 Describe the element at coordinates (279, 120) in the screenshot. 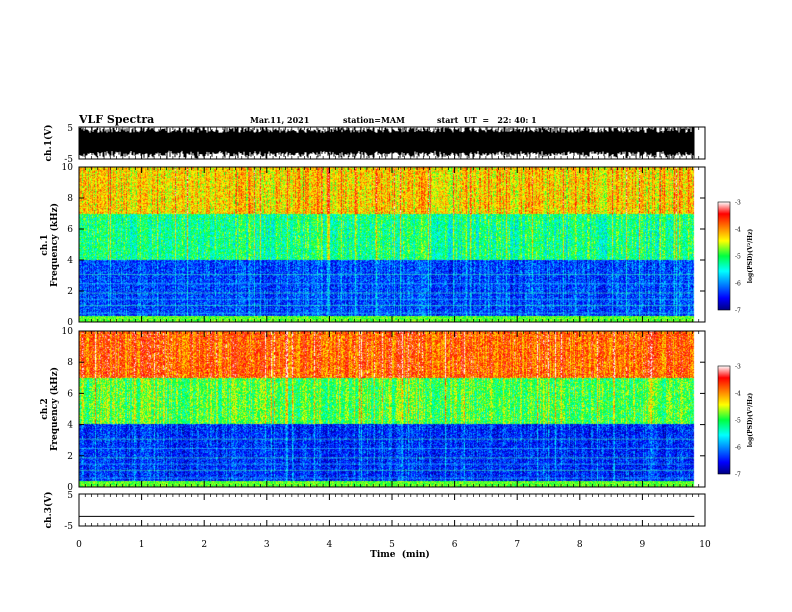

I see `date-label: Mar.11, 2021` at that location.